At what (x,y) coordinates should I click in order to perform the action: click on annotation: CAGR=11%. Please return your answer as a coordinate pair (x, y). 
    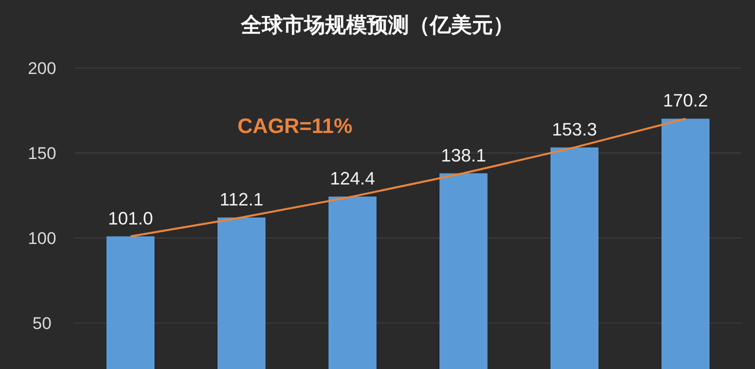
    Looking at the image, I should click on (295, 126).